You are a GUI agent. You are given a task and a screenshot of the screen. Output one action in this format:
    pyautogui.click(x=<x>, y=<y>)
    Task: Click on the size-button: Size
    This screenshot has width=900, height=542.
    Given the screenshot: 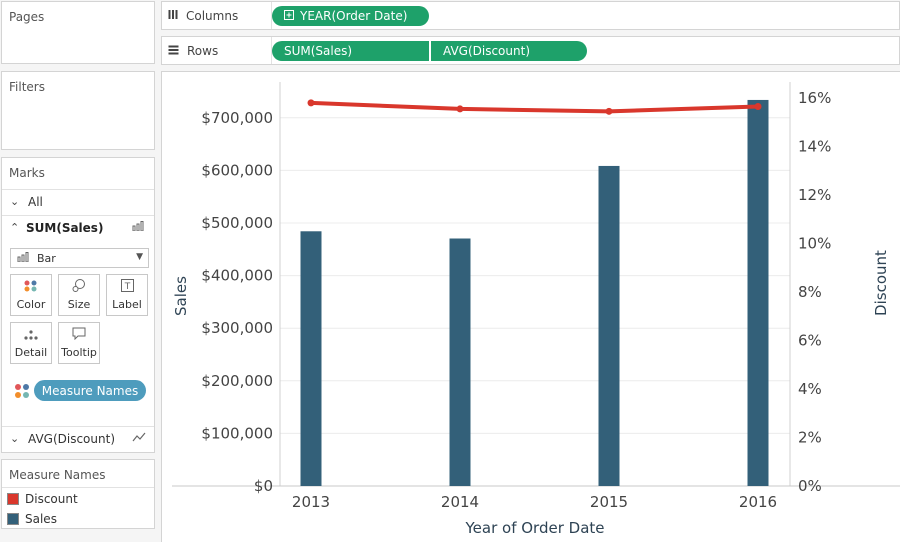 What is the action you would take?
    pyautogui.click(x=79, y=295)
    